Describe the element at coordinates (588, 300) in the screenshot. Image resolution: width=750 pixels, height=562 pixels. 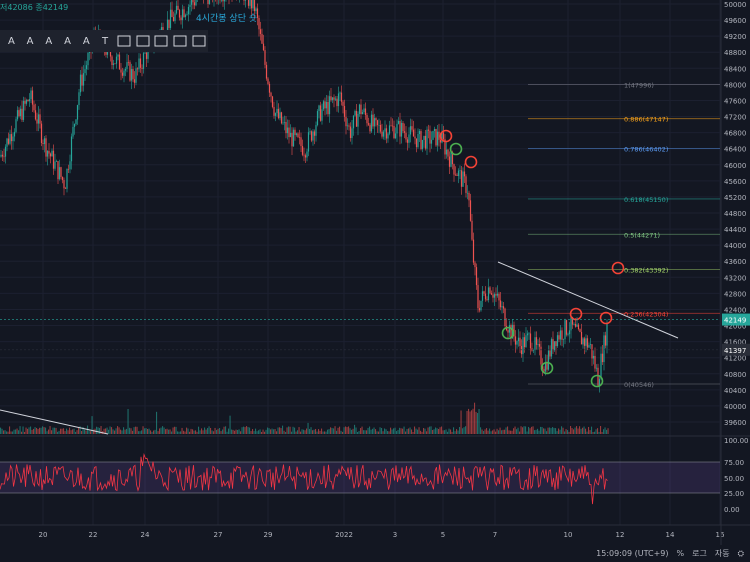
I see `trendline-resistance` at that location.